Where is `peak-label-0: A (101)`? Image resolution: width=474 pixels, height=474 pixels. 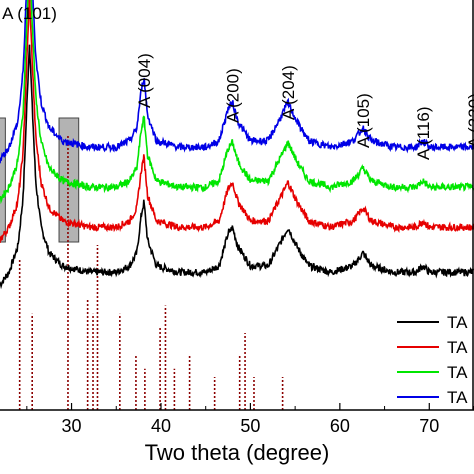 peak-label-0: A (101) is located at coordinates (29, 13).